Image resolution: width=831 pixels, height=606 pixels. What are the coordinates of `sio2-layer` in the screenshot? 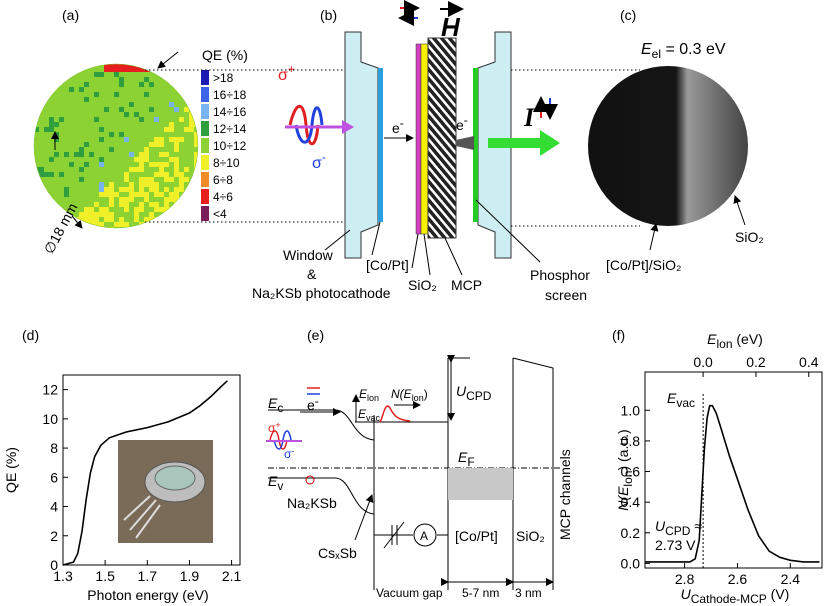 It's located at (424, 139).